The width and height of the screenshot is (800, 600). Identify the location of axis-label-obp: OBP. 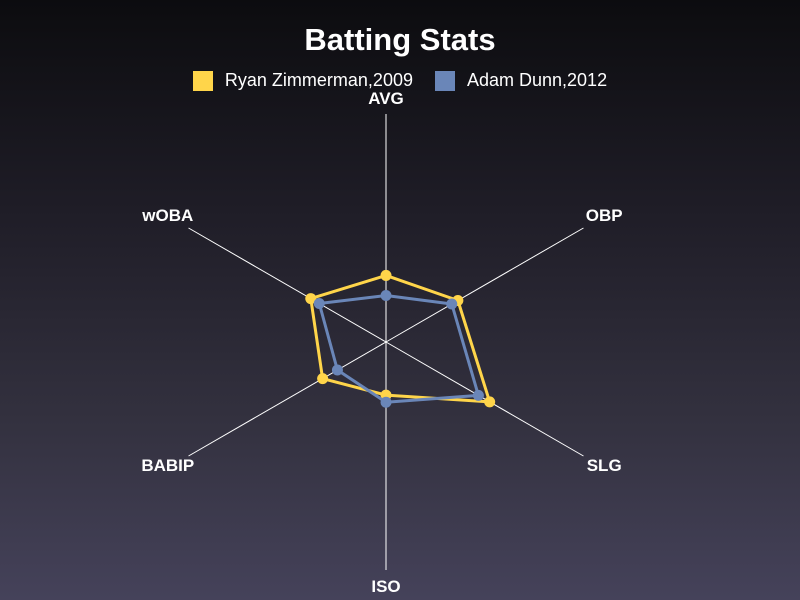
(604, 215).